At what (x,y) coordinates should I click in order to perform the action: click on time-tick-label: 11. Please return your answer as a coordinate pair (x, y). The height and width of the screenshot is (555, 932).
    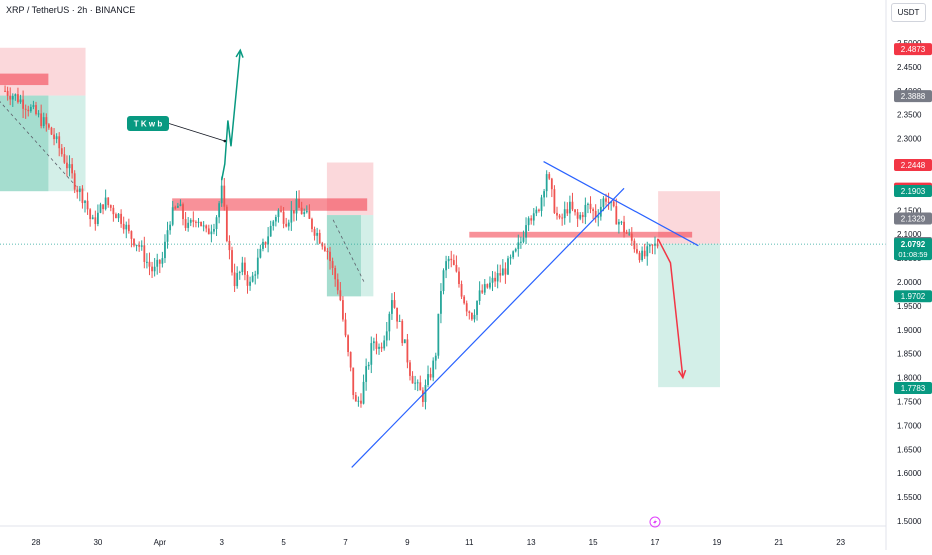
    Looking at the image, I should click on (469, 542).